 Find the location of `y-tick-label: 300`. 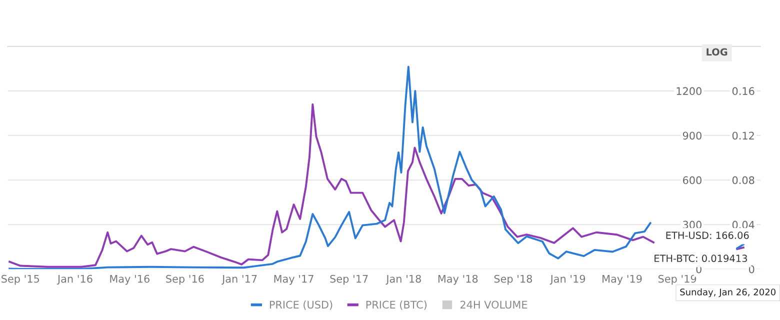

y-tick-label: 300 is located at coordinates (692, 224).